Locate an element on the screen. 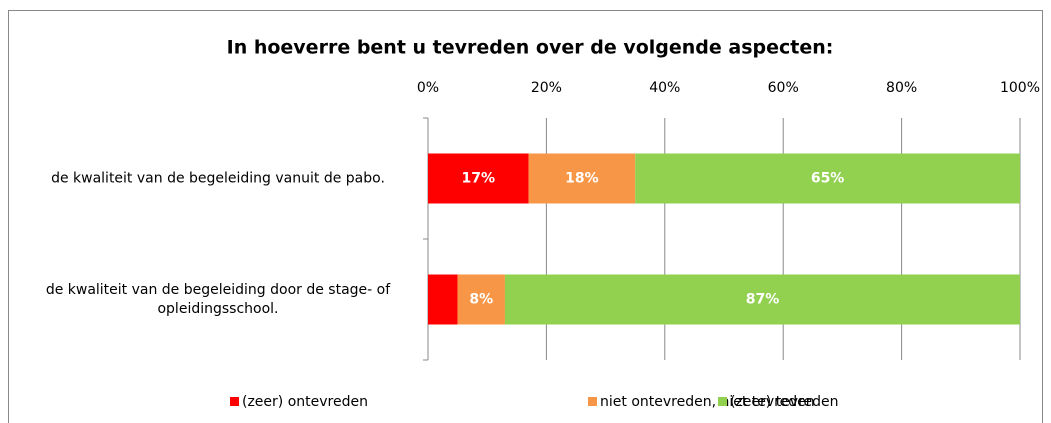 This screenshot has height=423, width=1051. legend-label: niet ontevreden, niet tevreden is located at coordinates (707, 402).